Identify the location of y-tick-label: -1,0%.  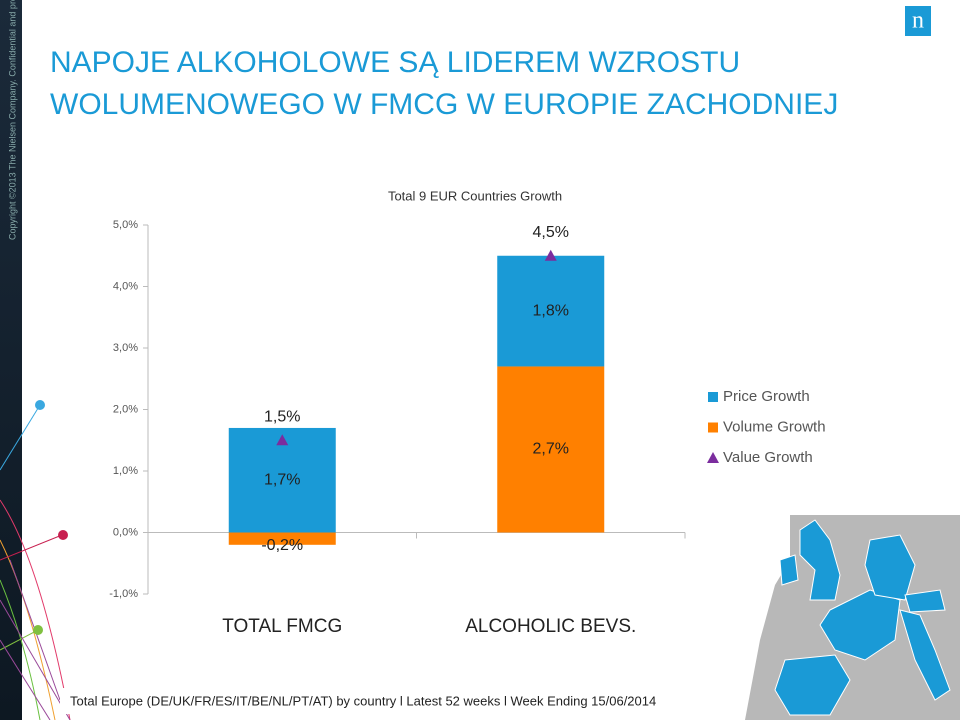
(123, 594).